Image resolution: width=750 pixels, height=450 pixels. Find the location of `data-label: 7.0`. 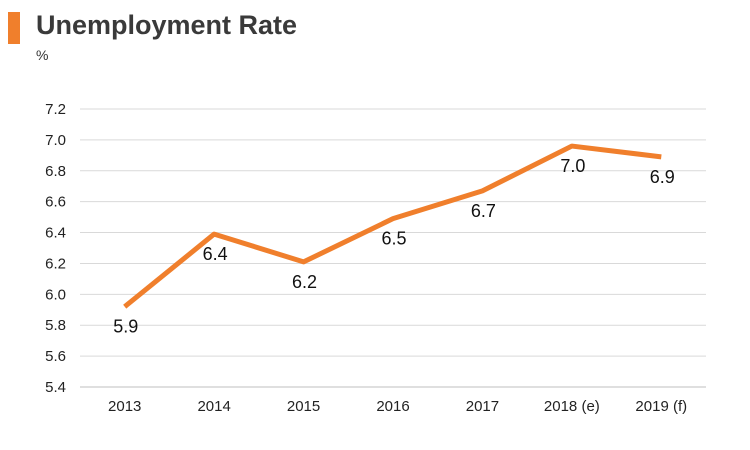

data-label: 7.0 is located at coordinates (572, 166).